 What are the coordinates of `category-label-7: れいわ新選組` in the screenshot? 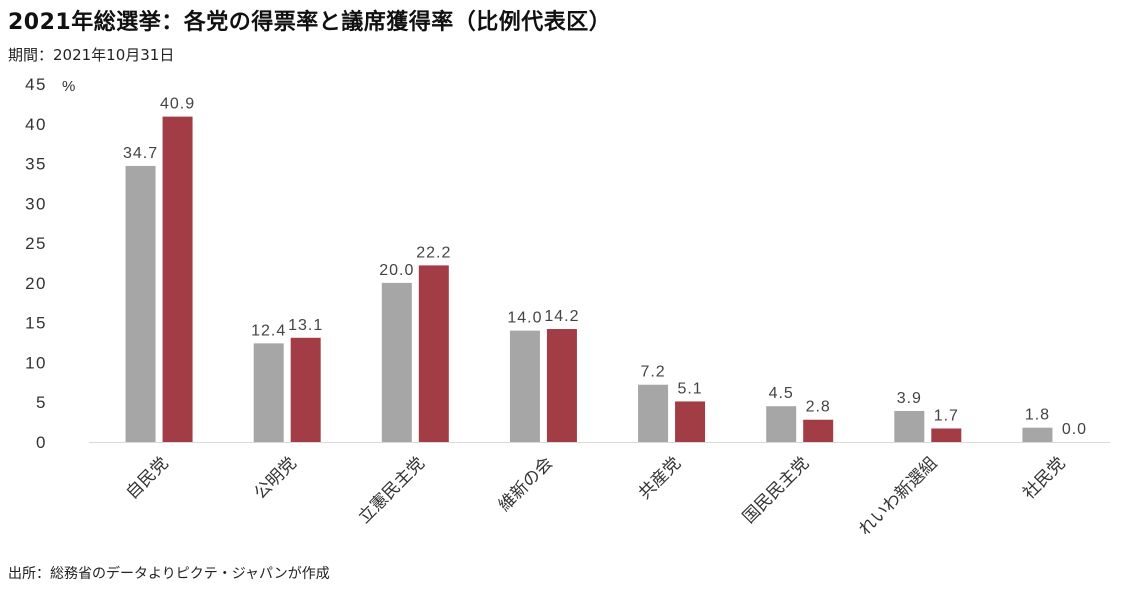 It's located at (898, 496).